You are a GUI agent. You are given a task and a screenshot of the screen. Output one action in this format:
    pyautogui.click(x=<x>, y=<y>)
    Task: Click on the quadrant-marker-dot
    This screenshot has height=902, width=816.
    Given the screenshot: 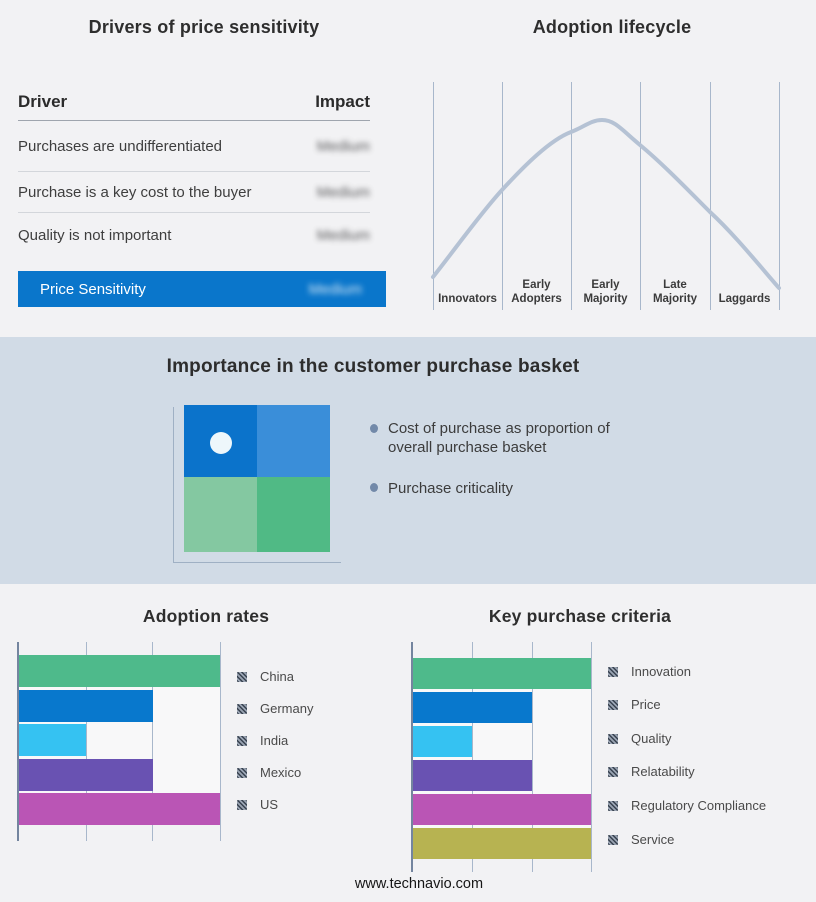 What is the action you would take?
    pyautogui.click(x=221, y=443)
    